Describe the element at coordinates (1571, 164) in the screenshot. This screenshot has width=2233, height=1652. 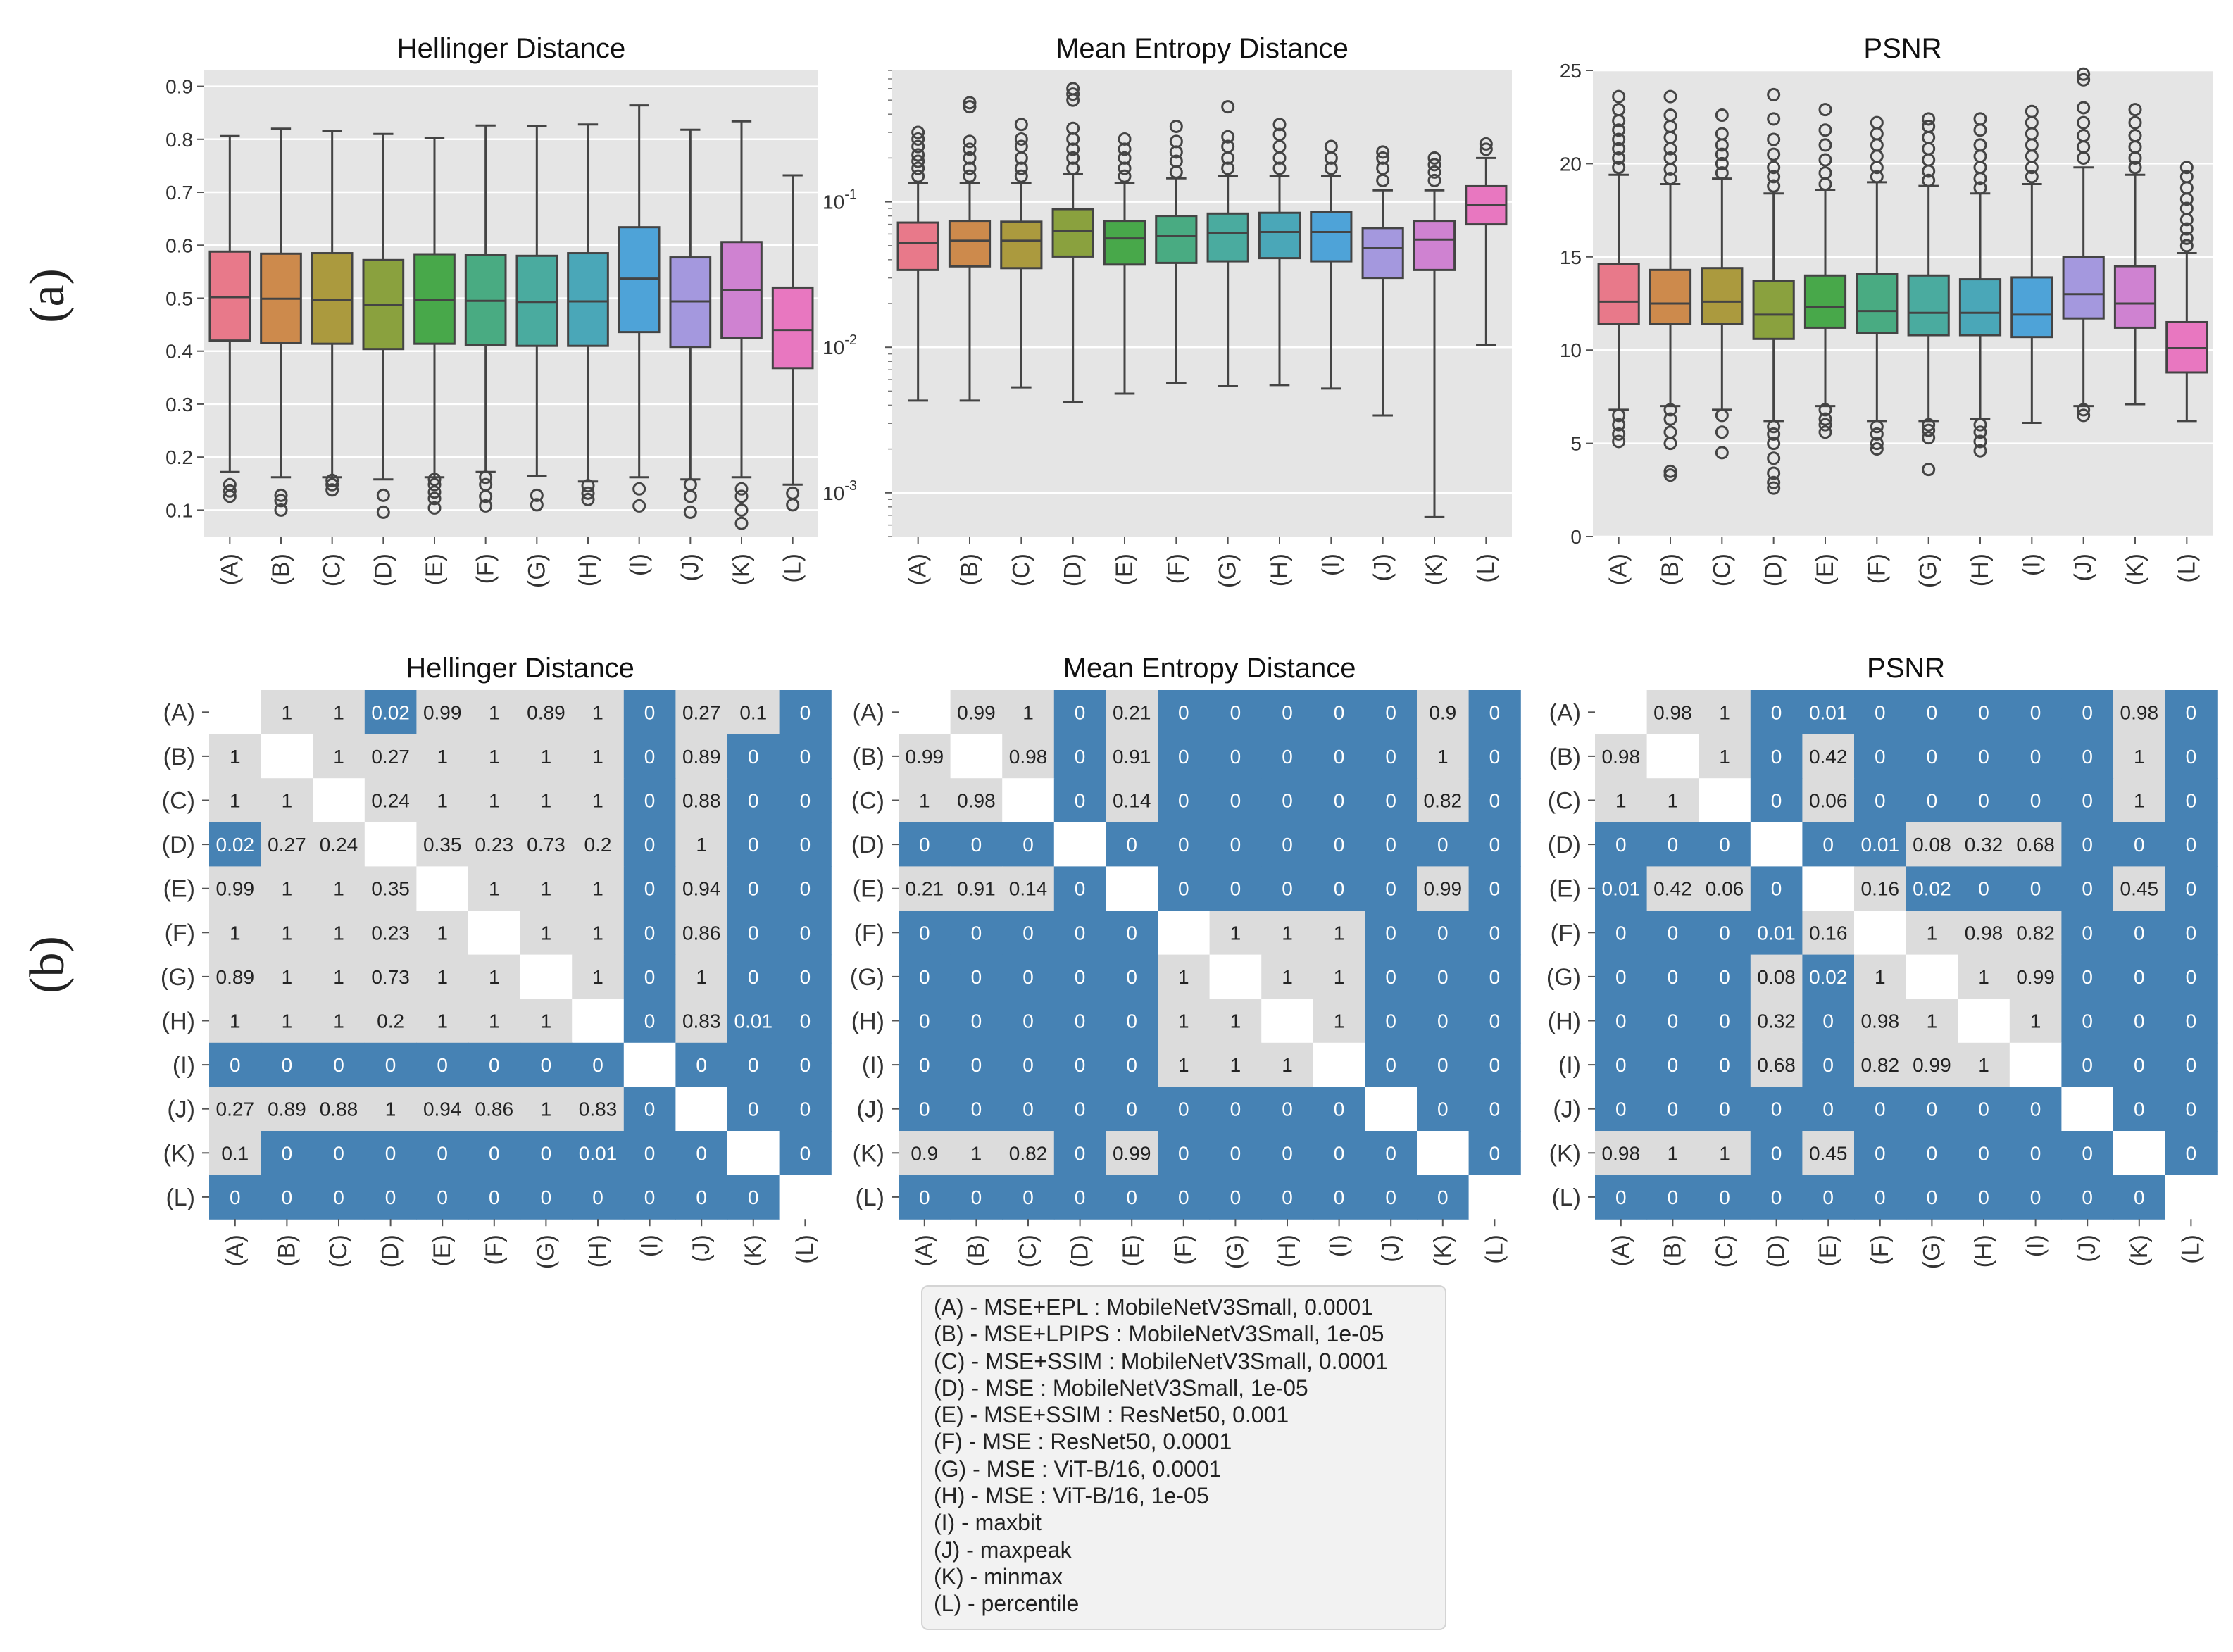
I see `y-tick-label: 20` at that location.